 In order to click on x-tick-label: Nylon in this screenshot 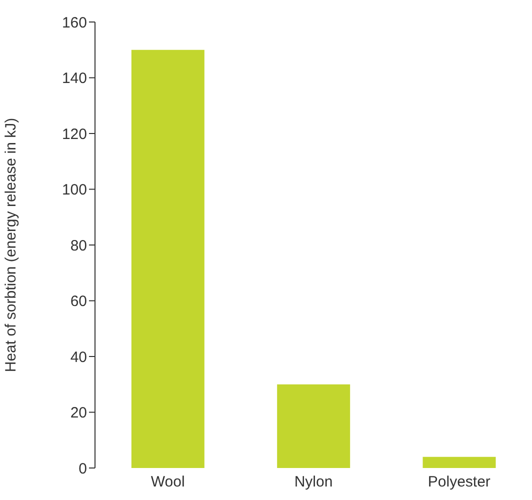, I will do `click(313, 482)`.